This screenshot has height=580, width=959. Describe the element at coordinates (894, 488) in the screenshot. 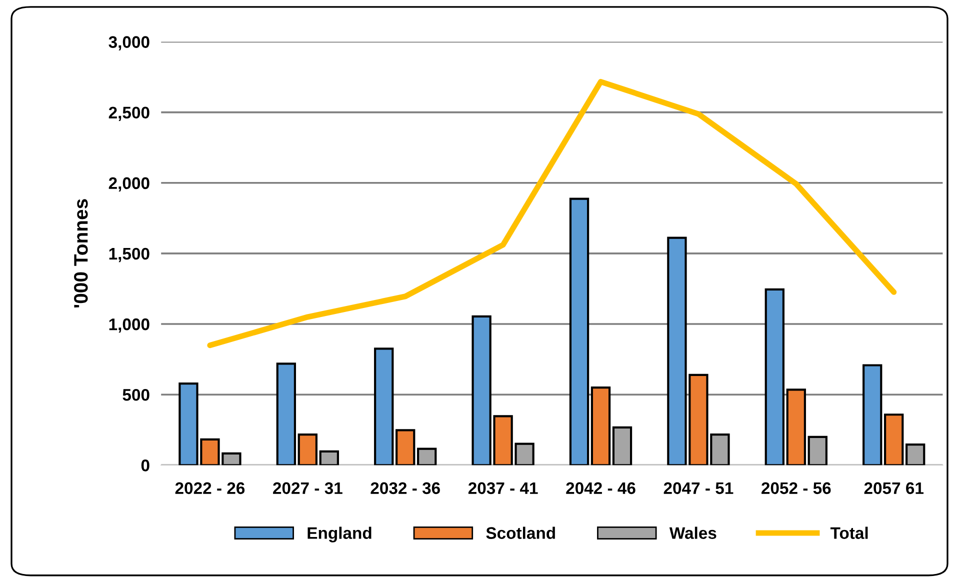

I see `x-tick-label: 2057 61` at that location.